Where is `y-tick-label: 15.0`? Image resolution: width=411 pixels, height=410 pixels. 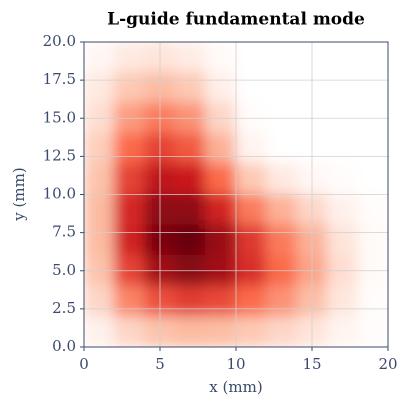 y-tick-label: 15.0 is located at coordinates (59, 117).